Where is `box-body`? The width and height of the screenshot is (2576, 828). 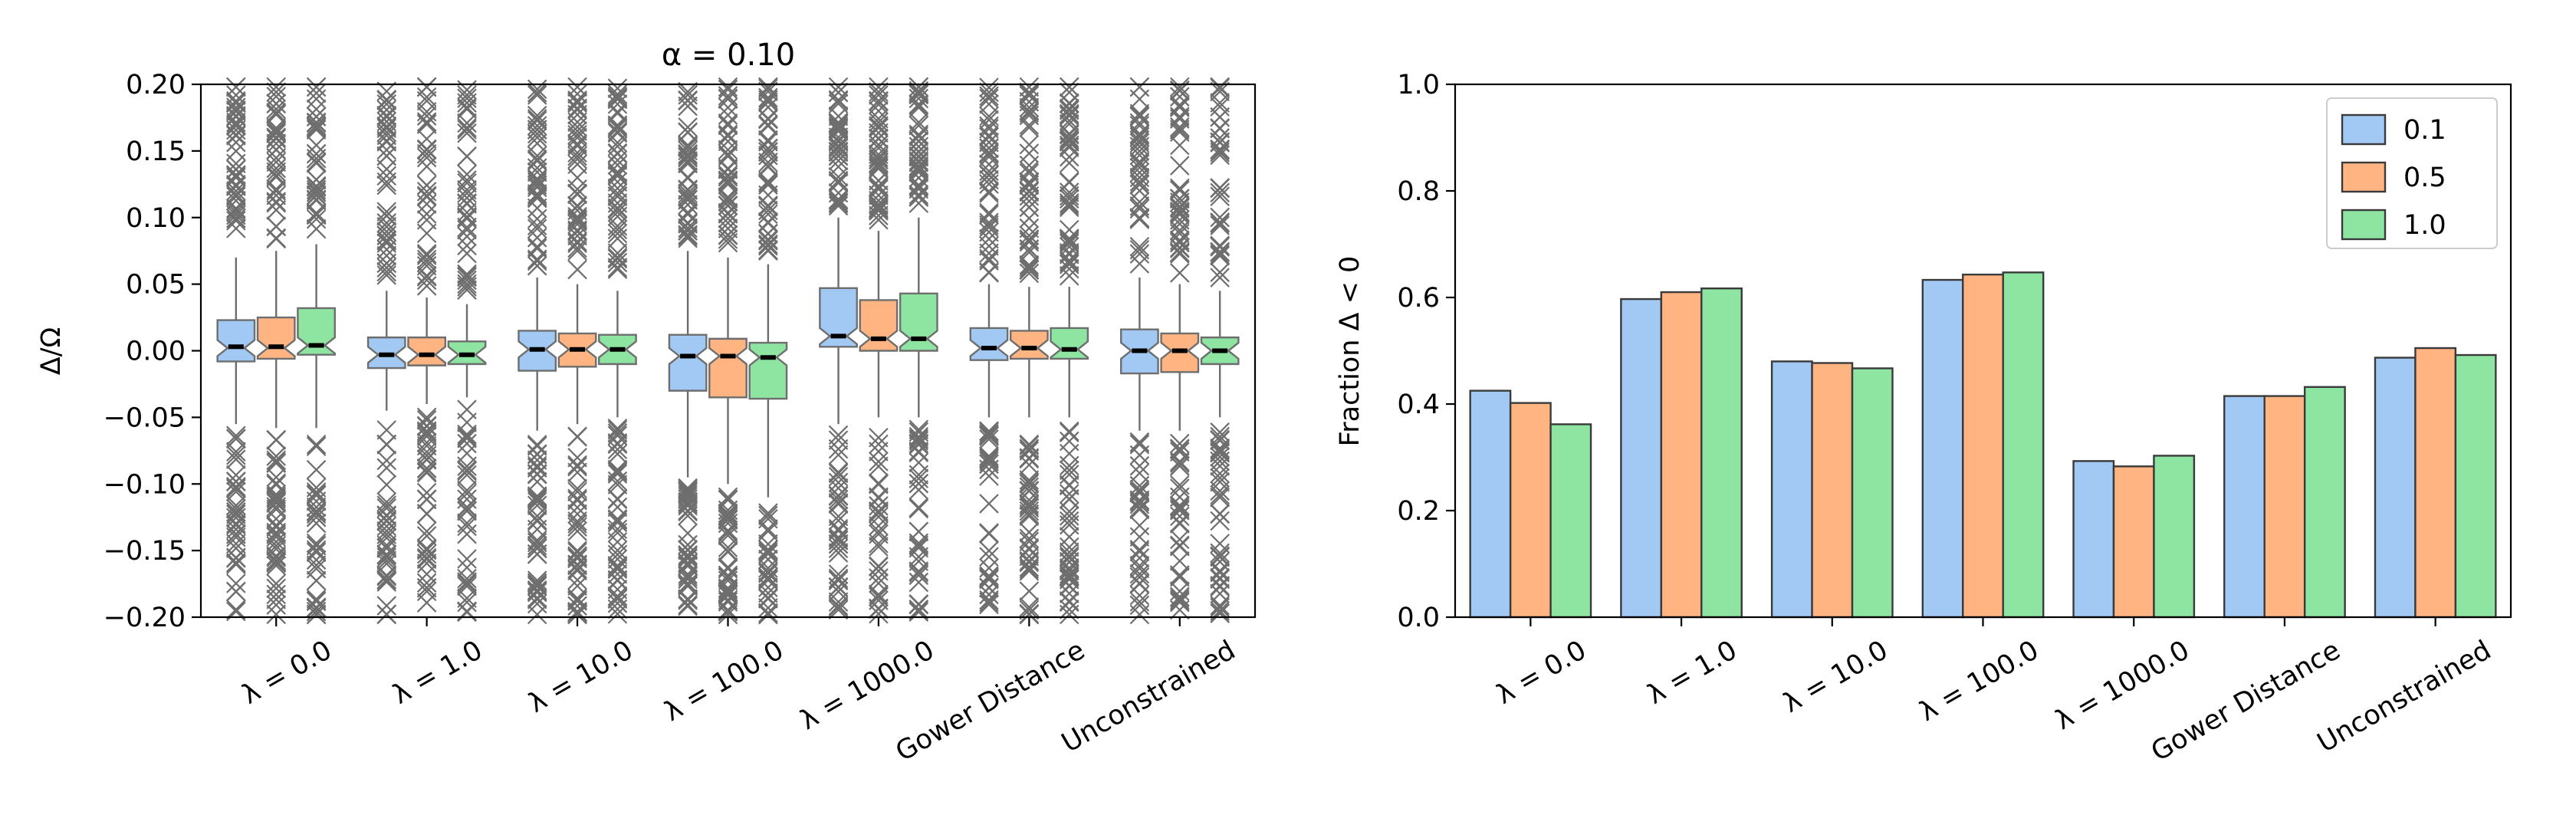 box-body is located at coordinates (427, 351).